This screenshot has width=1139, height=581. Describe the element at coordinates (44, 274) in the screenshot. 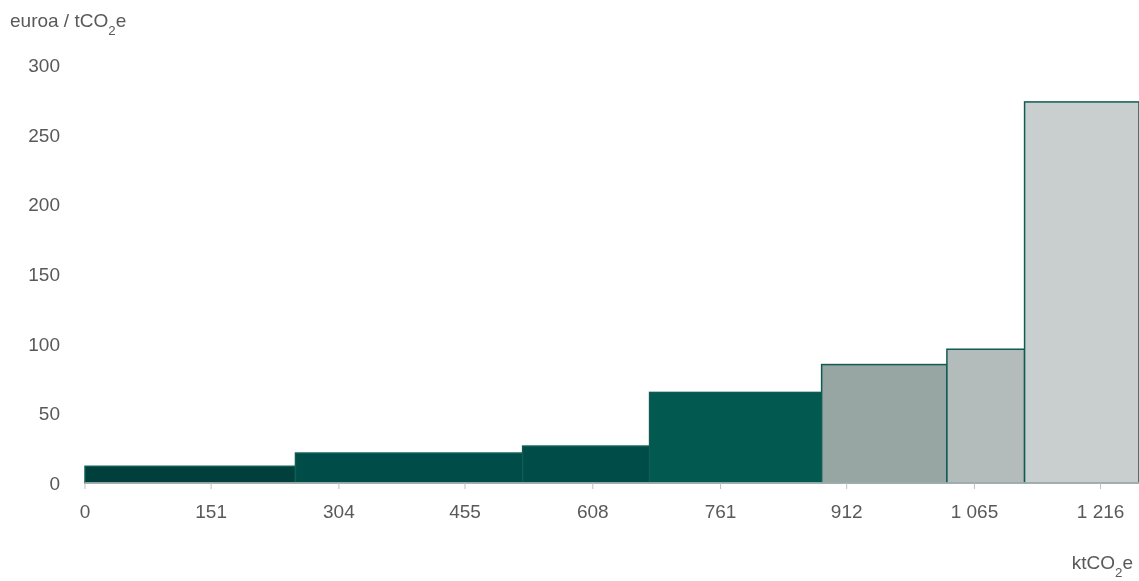

I see `y-tick-label: 150` at that location.